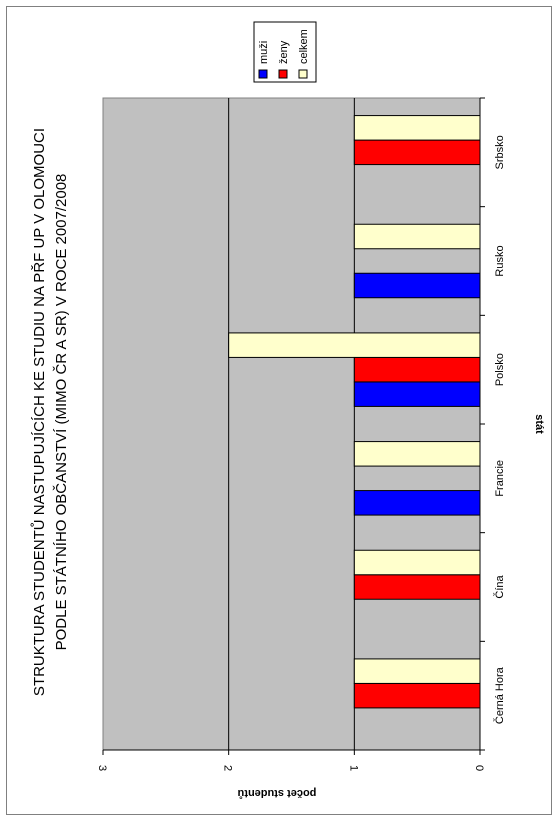 This screenshot has height=823, width=560. I want to click on category-tick-labels: Černá Hora Čína Francie Polsko Rusko Srbsko, so click(499, 429).